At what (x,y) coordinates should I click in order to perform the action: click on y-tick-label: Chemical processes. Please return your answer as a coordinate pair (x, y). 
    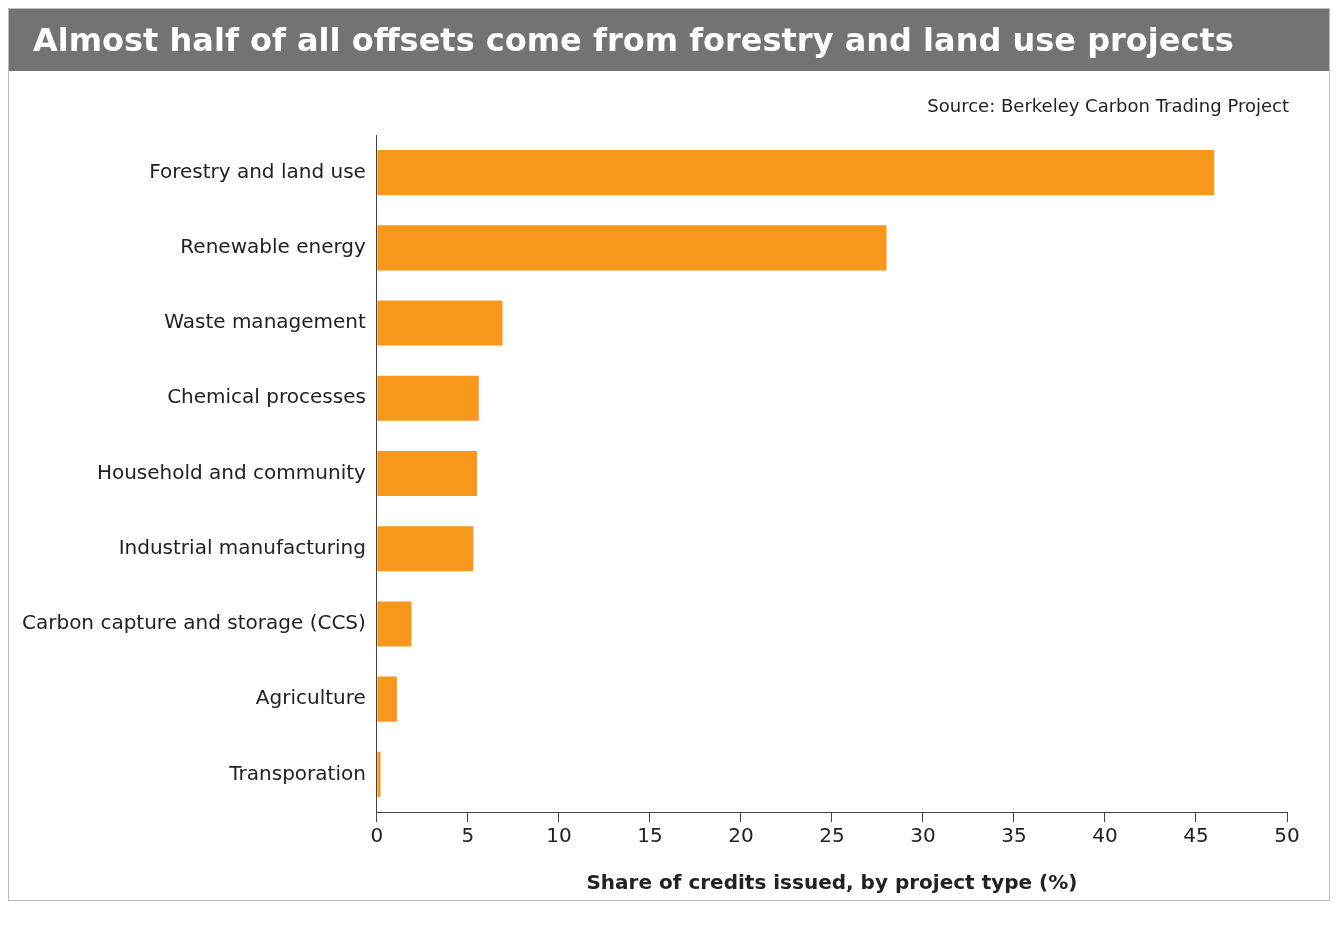
    Looking at the image, I should click on (266, 396).